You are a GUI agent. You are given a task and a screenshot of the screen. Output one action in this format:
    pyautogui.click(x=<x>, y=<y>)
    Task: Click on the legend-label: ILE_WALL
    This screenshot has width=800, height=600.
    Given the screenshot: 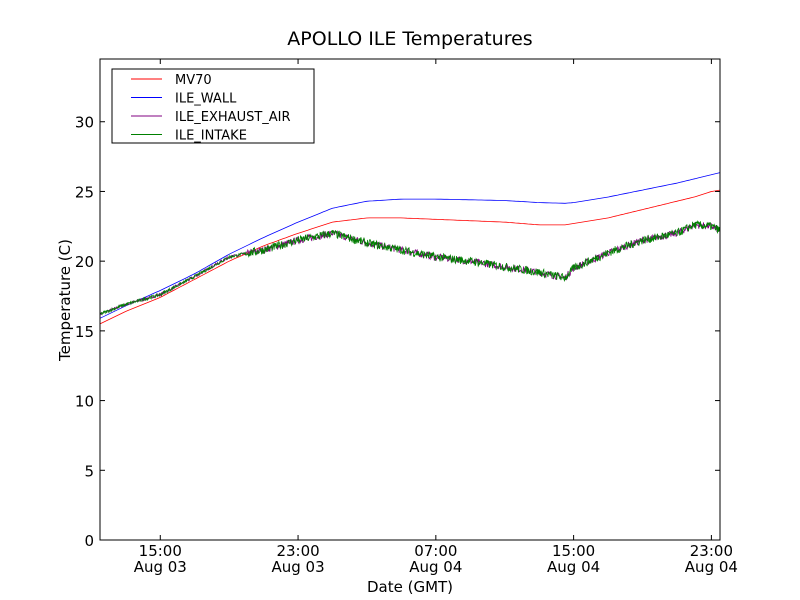 What is the action you would take?
    pyautogui.click(x=206, y=99)
    